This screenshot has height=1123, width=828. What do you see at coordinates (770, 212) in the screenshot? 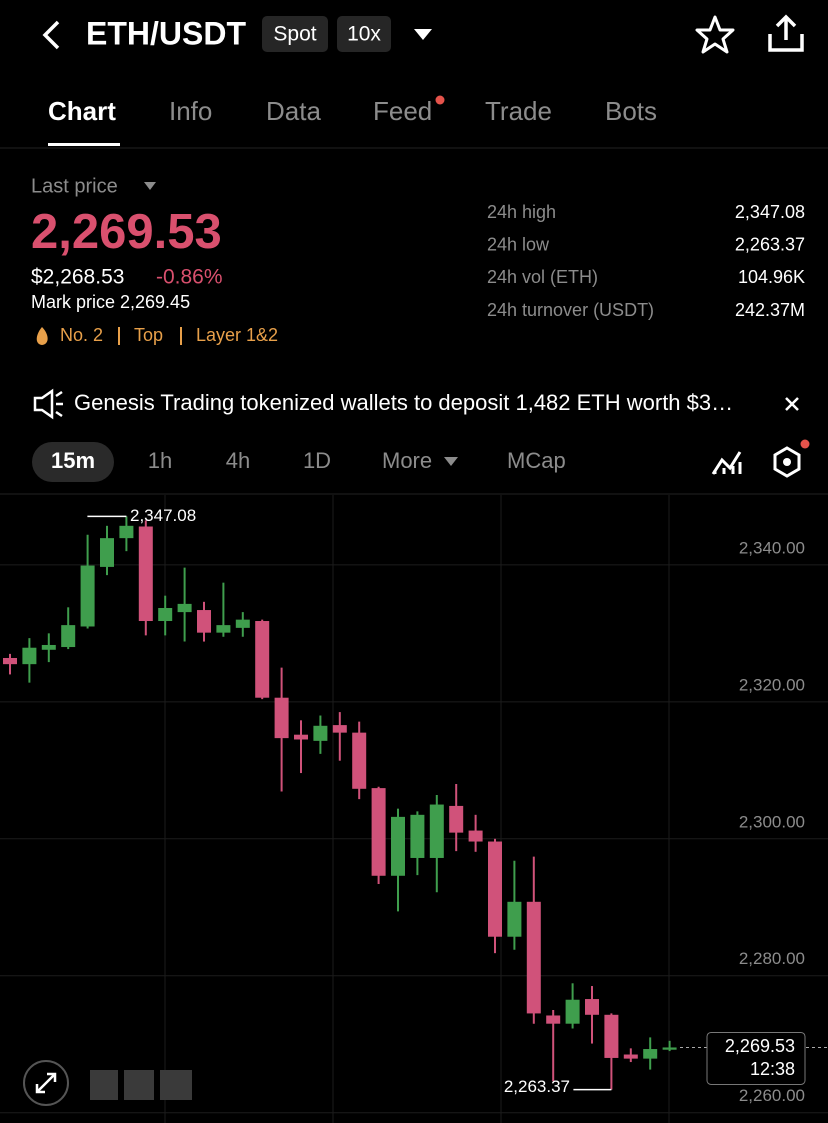
I see `stat-value: 2,347.08` at bounding box center [770, 212].